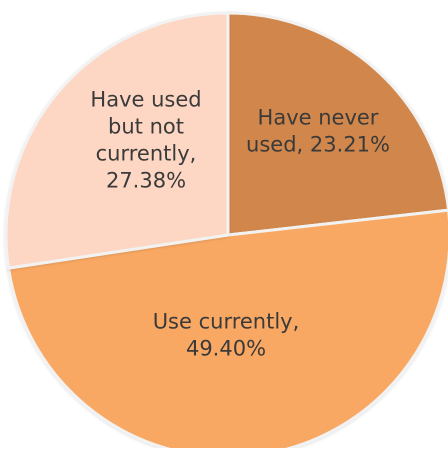 Image resolution: width=448 pixels, height=452 pixels. What do you see at coordinates (146, 181) in the screenshot?
I see `slice-label-line: 27.38%` at bounding box center [146, 181].